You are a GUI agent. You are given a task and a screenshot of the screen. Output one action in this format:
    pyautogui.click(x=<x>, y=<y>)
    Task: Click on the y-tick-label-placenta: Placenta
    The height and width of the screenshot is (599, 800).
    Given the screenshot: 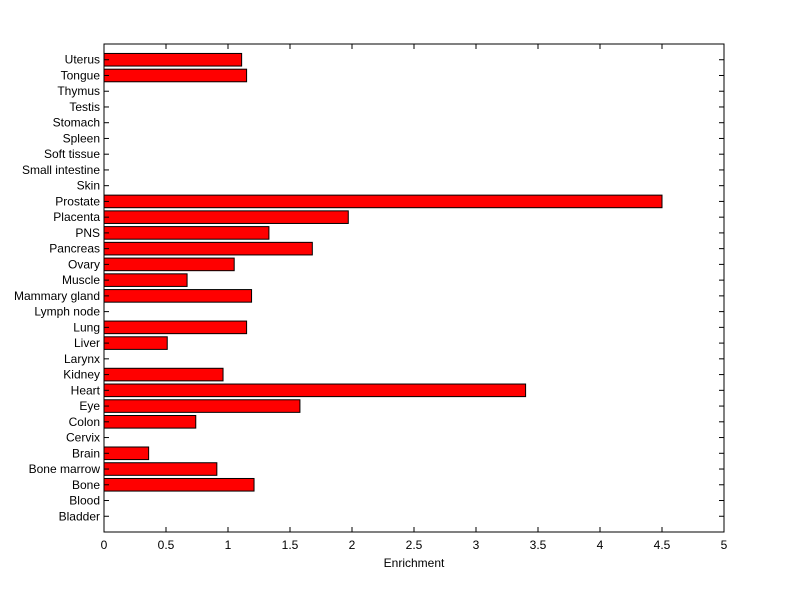 What is the action you would take?
    pyautogui.click(x=76, y=217)
    